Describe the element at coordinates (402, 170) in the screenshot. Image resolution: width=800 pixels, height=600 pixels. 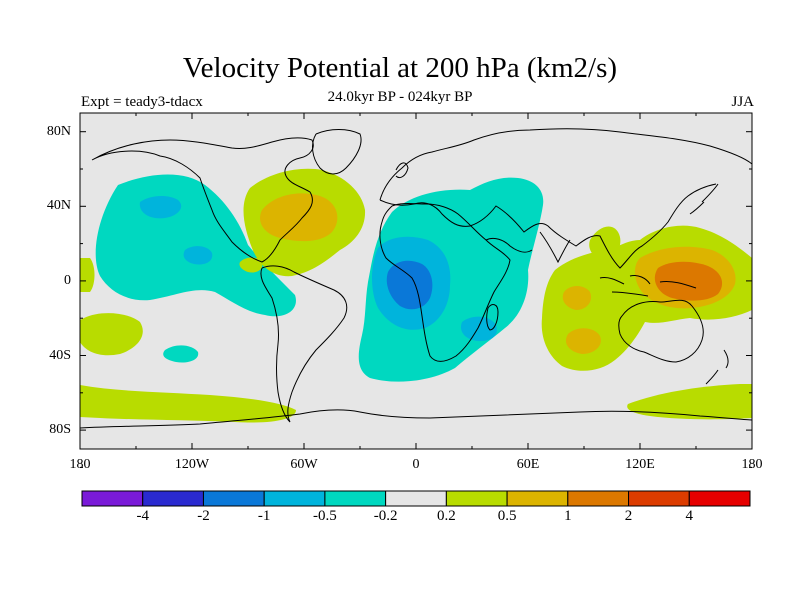
I see `coast-uk` at that location.